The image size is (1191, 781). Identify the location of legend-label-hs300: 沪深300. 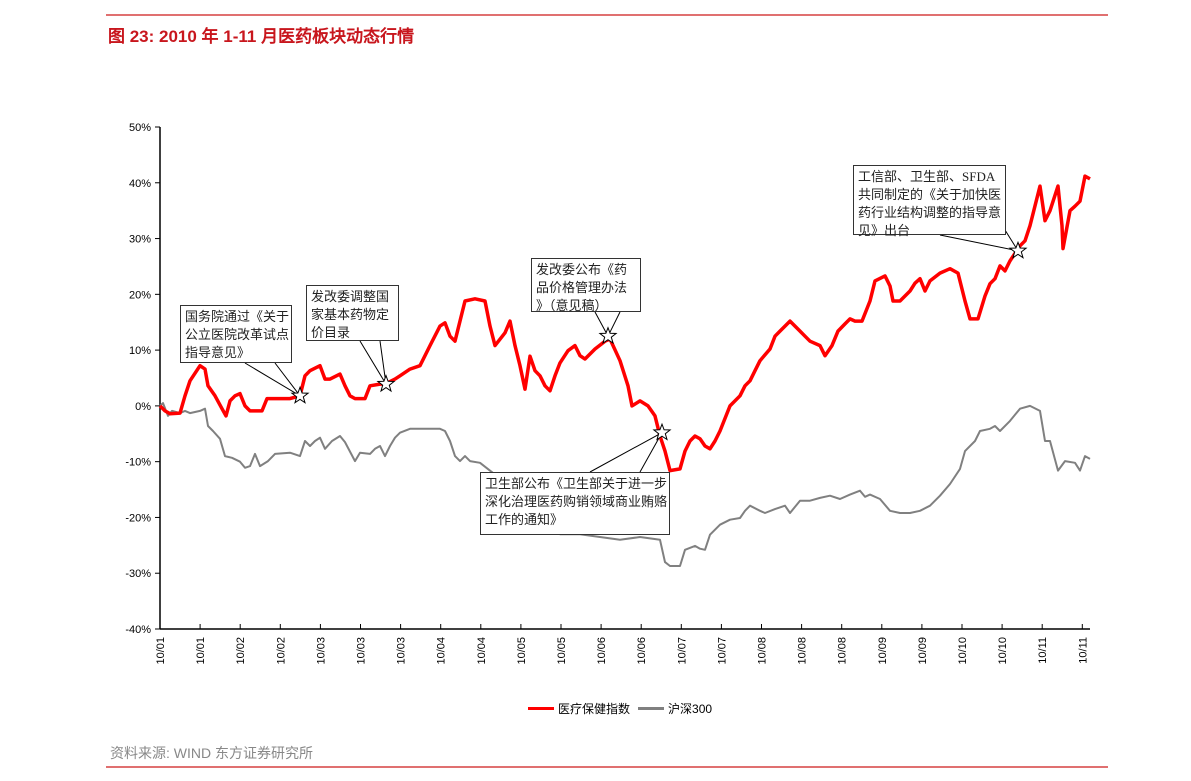
(690, 709).